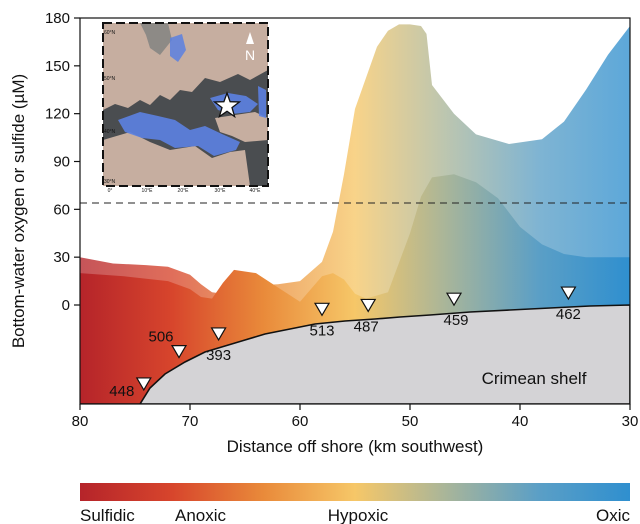 The height and width of the screenshot is (524, 640). I want to click on north-label: N, so click(250, 55).